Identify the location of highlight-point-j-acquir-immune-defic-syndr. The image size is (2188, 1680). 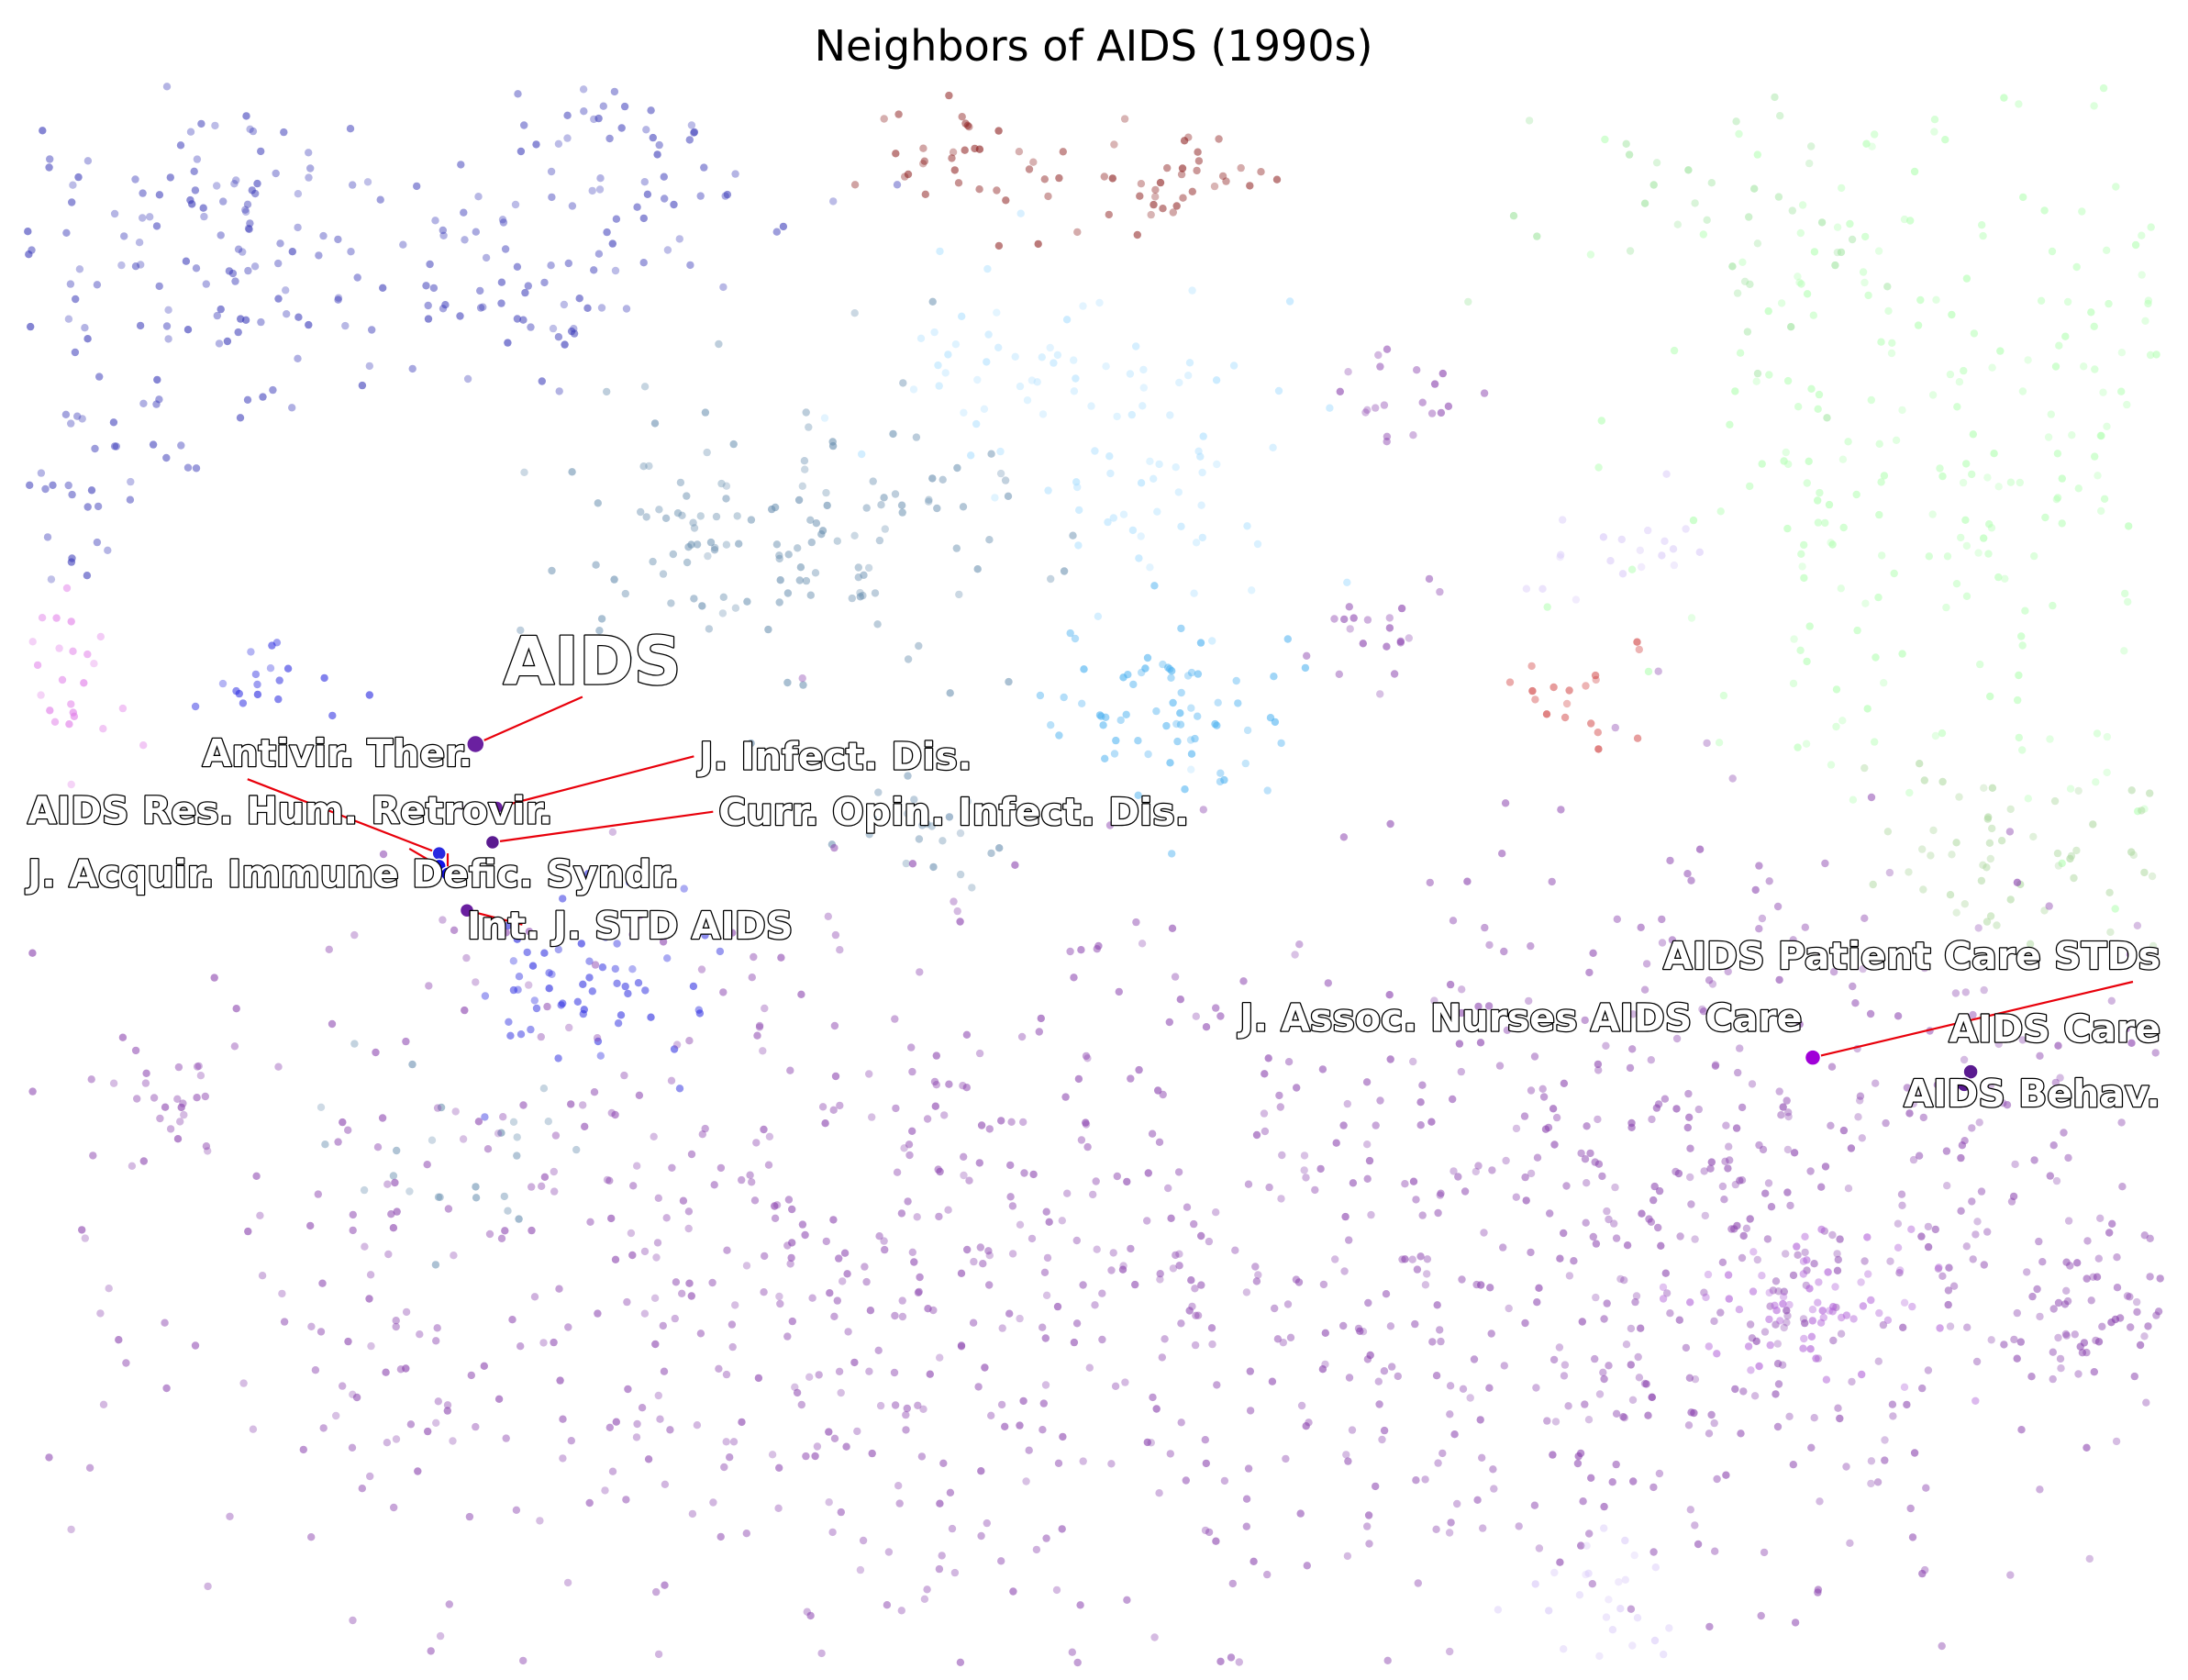
(447, 874).